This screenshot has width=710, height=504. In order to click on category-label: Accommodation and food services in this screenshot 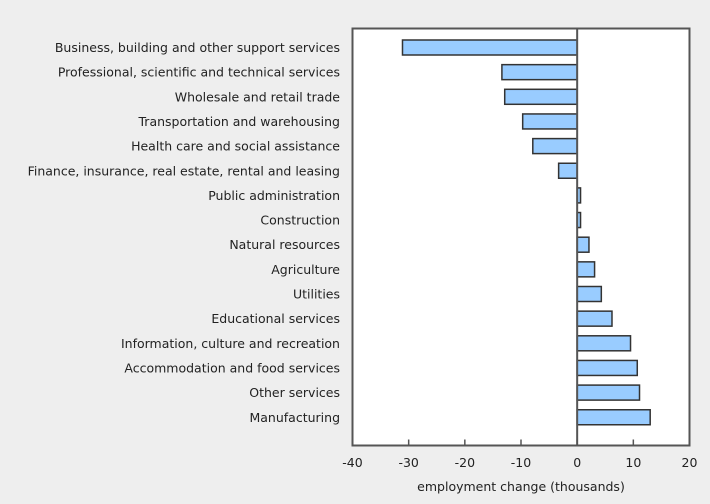, I will do `click(232, 367)`.